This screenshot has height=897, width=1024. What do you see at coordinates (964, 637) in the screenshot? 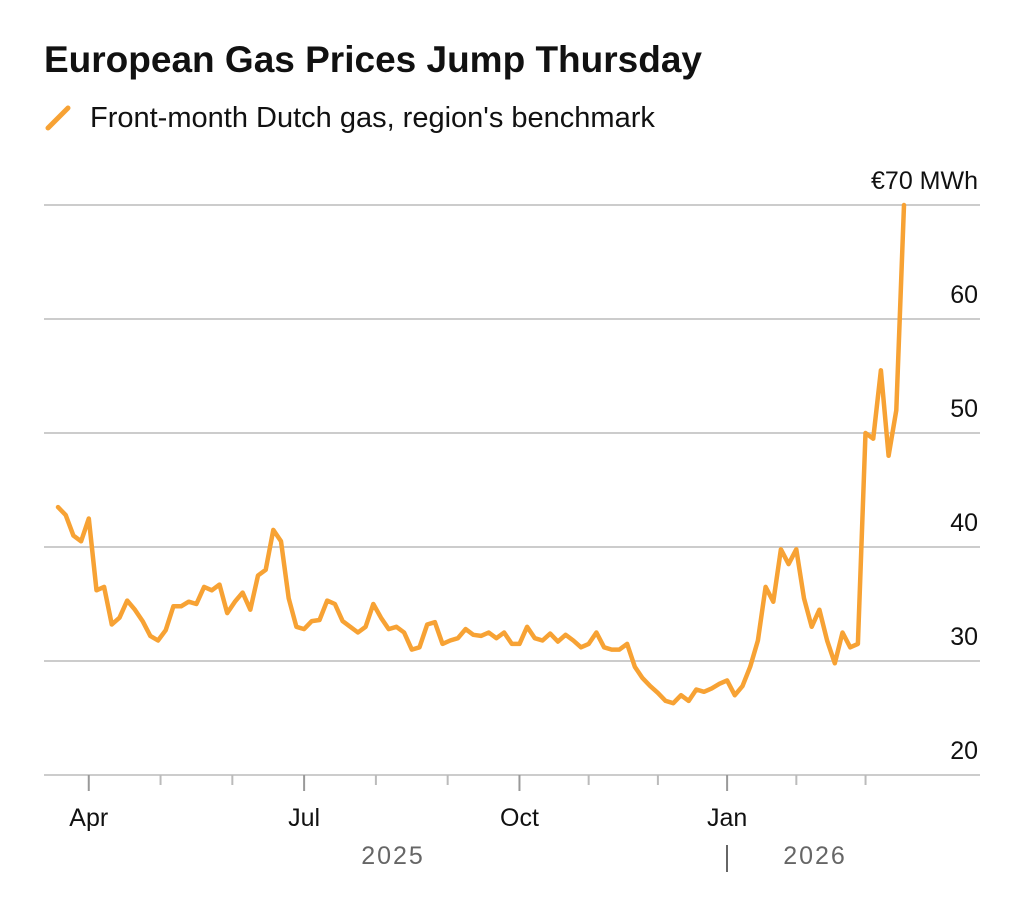
I see `y-tick-label: 30` at bounding box center [964, 637].